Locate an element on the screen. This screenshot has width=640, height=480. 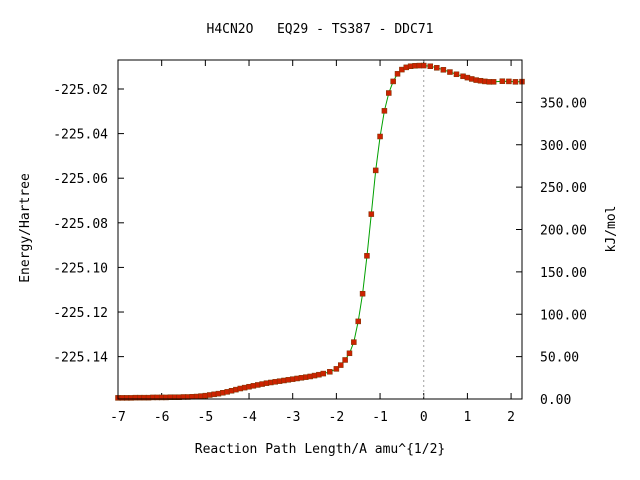
x-tick-label: -3 is located at coordinates (293, 417).